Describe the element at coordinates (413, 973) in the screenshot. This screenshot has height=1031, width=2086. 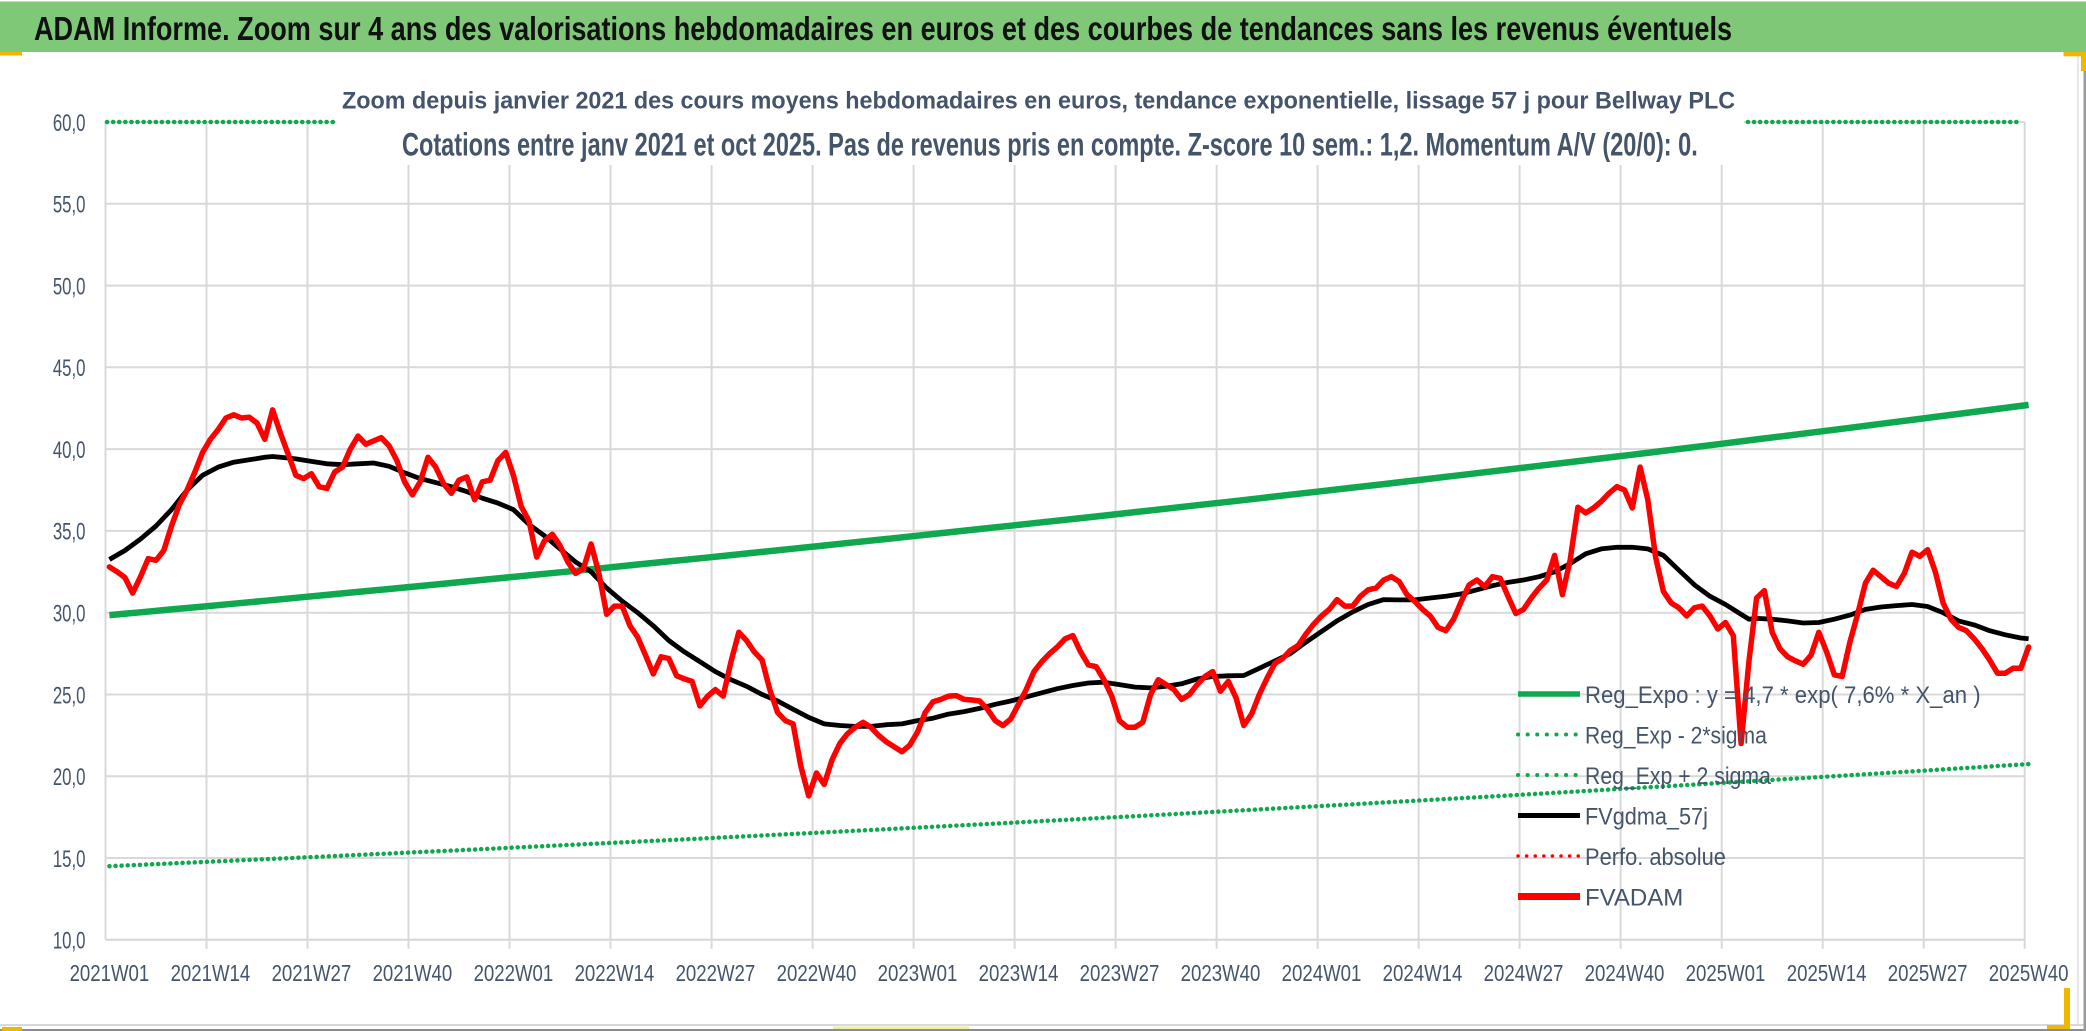
I see `svg-text: 2021W40` at that location.